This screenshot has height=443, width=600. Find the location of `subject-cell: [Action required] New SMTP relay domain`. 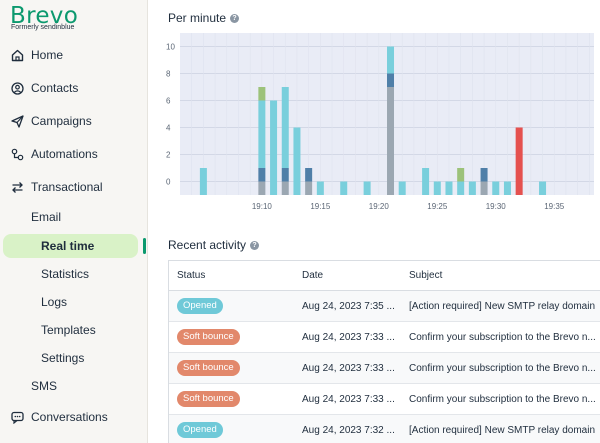

subject-cell: [Action required] New SMTP relay domain is located at coordinates (502, 306).